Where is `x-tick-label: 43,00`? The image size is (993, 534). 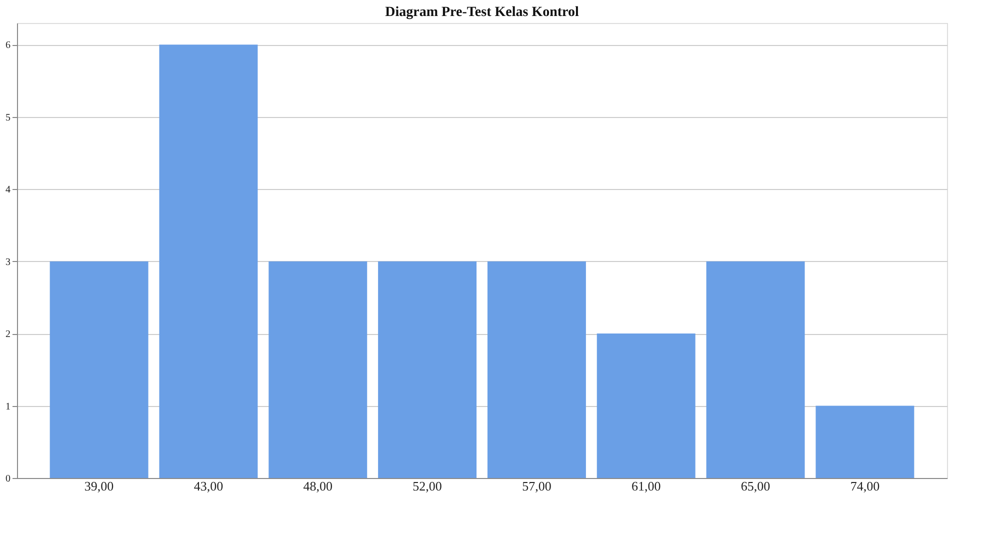 x-tick-label: 43,00 is located at coordinates (209, 486).